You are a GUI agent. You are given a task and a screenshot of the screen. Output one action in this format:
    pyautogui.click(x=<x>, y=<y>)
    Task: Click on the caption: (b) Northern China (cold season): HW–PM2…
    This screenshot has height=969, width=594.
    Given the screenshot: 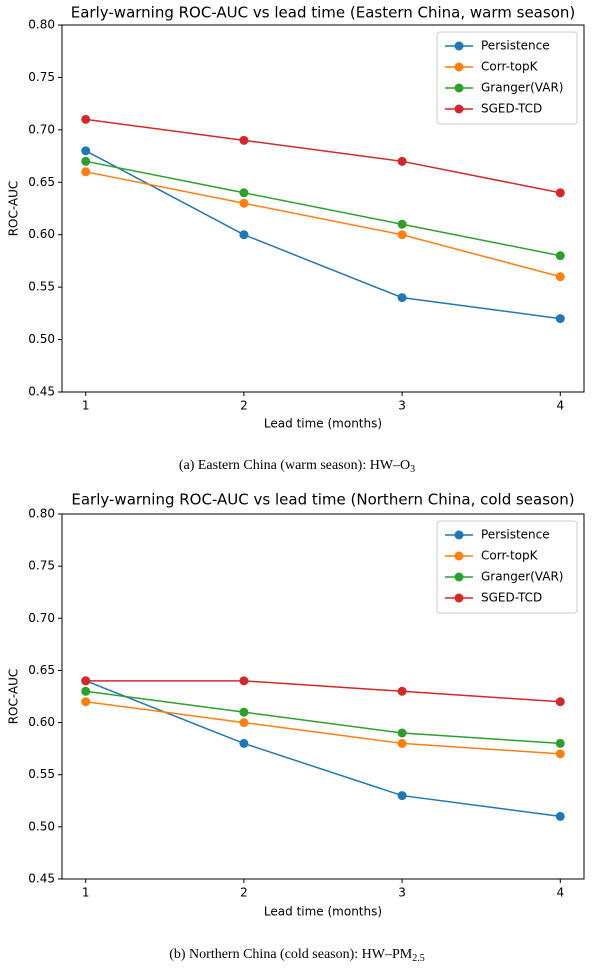 What is the action you would take?
    pyautogui.click(x=297, y=955)
    